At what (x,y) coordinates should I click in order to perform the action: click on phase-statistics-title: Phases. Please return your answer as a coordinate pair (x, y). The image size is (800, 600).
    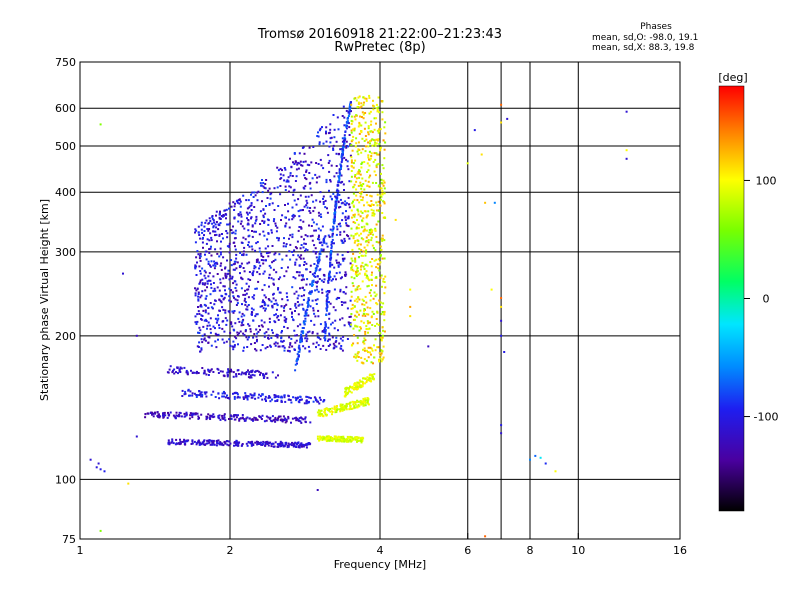
    Looking at the image, I should click on (656, 27).